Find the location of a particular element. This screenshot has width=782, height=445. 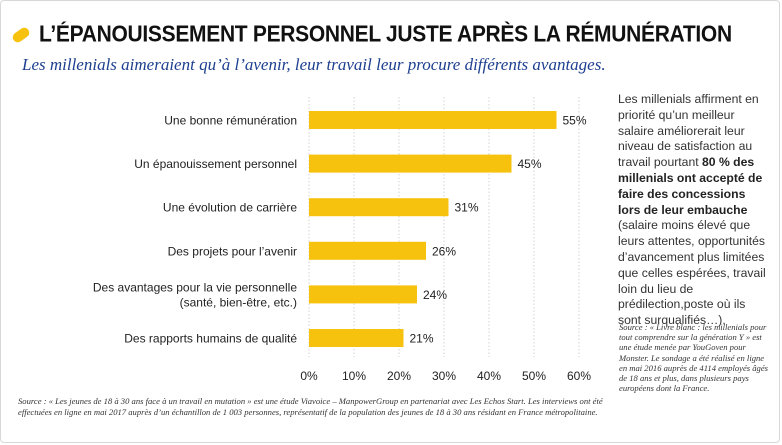

category-label: Une bonne rémunération is located at coordinates (230, 121).